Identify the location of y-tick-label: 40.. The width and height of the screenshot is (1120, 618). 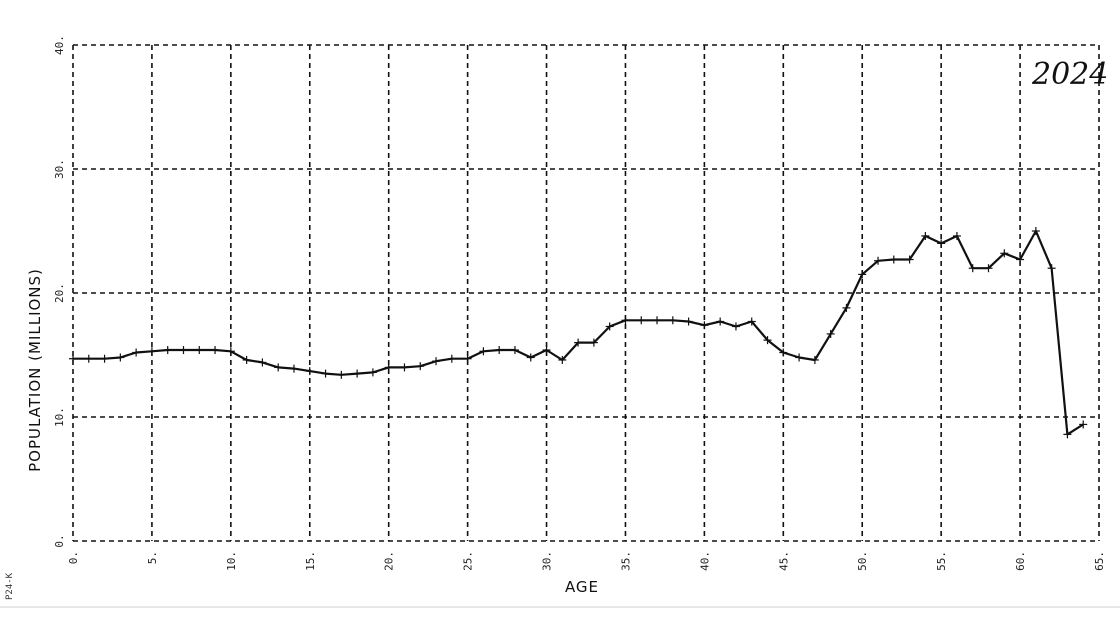
(59, 45).